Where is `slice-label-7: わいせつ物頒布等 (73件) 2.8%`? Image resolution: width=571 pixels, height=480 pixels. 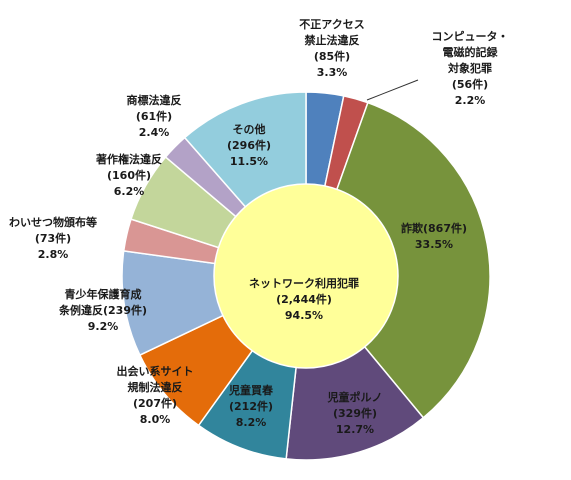 slice-label-7: わいせつ物頒布等 (73件) 2.8% is located at coordinates (53, 238).